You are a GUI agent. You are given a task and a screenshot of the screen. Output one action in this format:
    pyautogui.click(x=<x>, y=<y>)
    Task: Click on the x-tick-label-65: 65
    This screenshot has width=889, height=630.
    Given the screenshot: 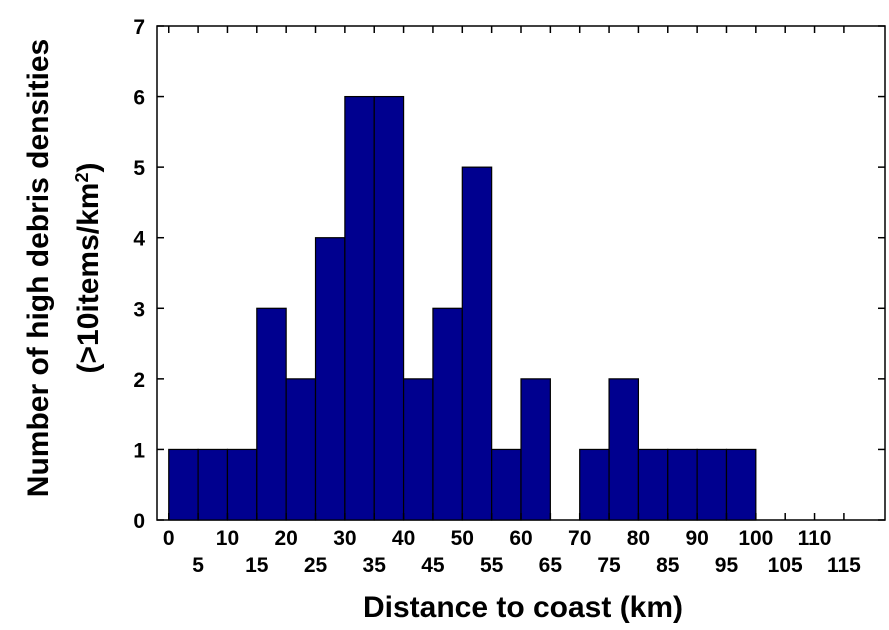 What is the action you would take?
    pyautogui.click(x=551, y=565)
    